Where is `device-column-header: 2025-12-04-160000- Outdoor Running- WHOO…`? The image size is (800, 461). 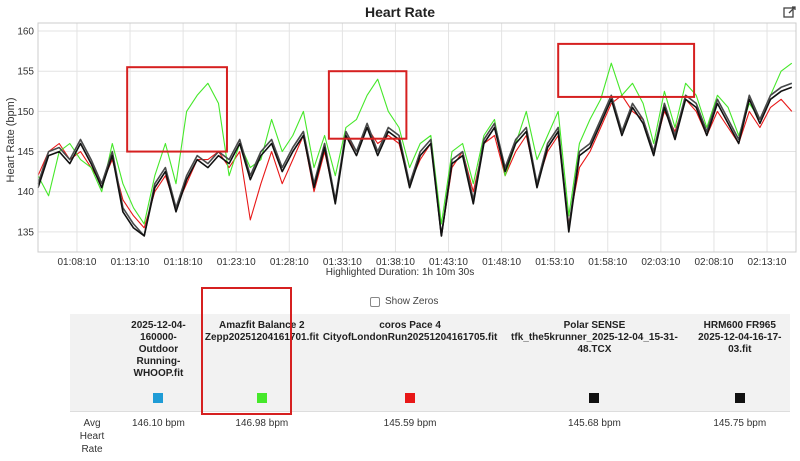 device-column-header: 2025-12-04-160000- Outdoor Running- WHOO… is located at coordinates (158, 349).